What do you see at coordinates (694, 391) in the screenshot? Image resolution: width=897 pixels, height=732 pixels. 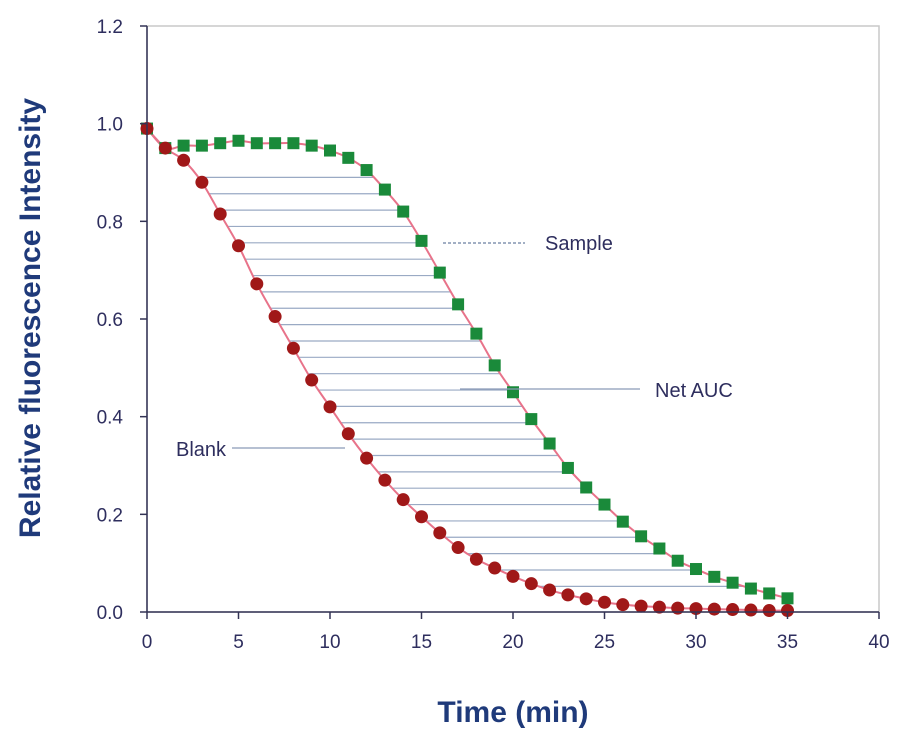 I see `net-auc-annotation: Net AUC` at bounding box center [694, 391].